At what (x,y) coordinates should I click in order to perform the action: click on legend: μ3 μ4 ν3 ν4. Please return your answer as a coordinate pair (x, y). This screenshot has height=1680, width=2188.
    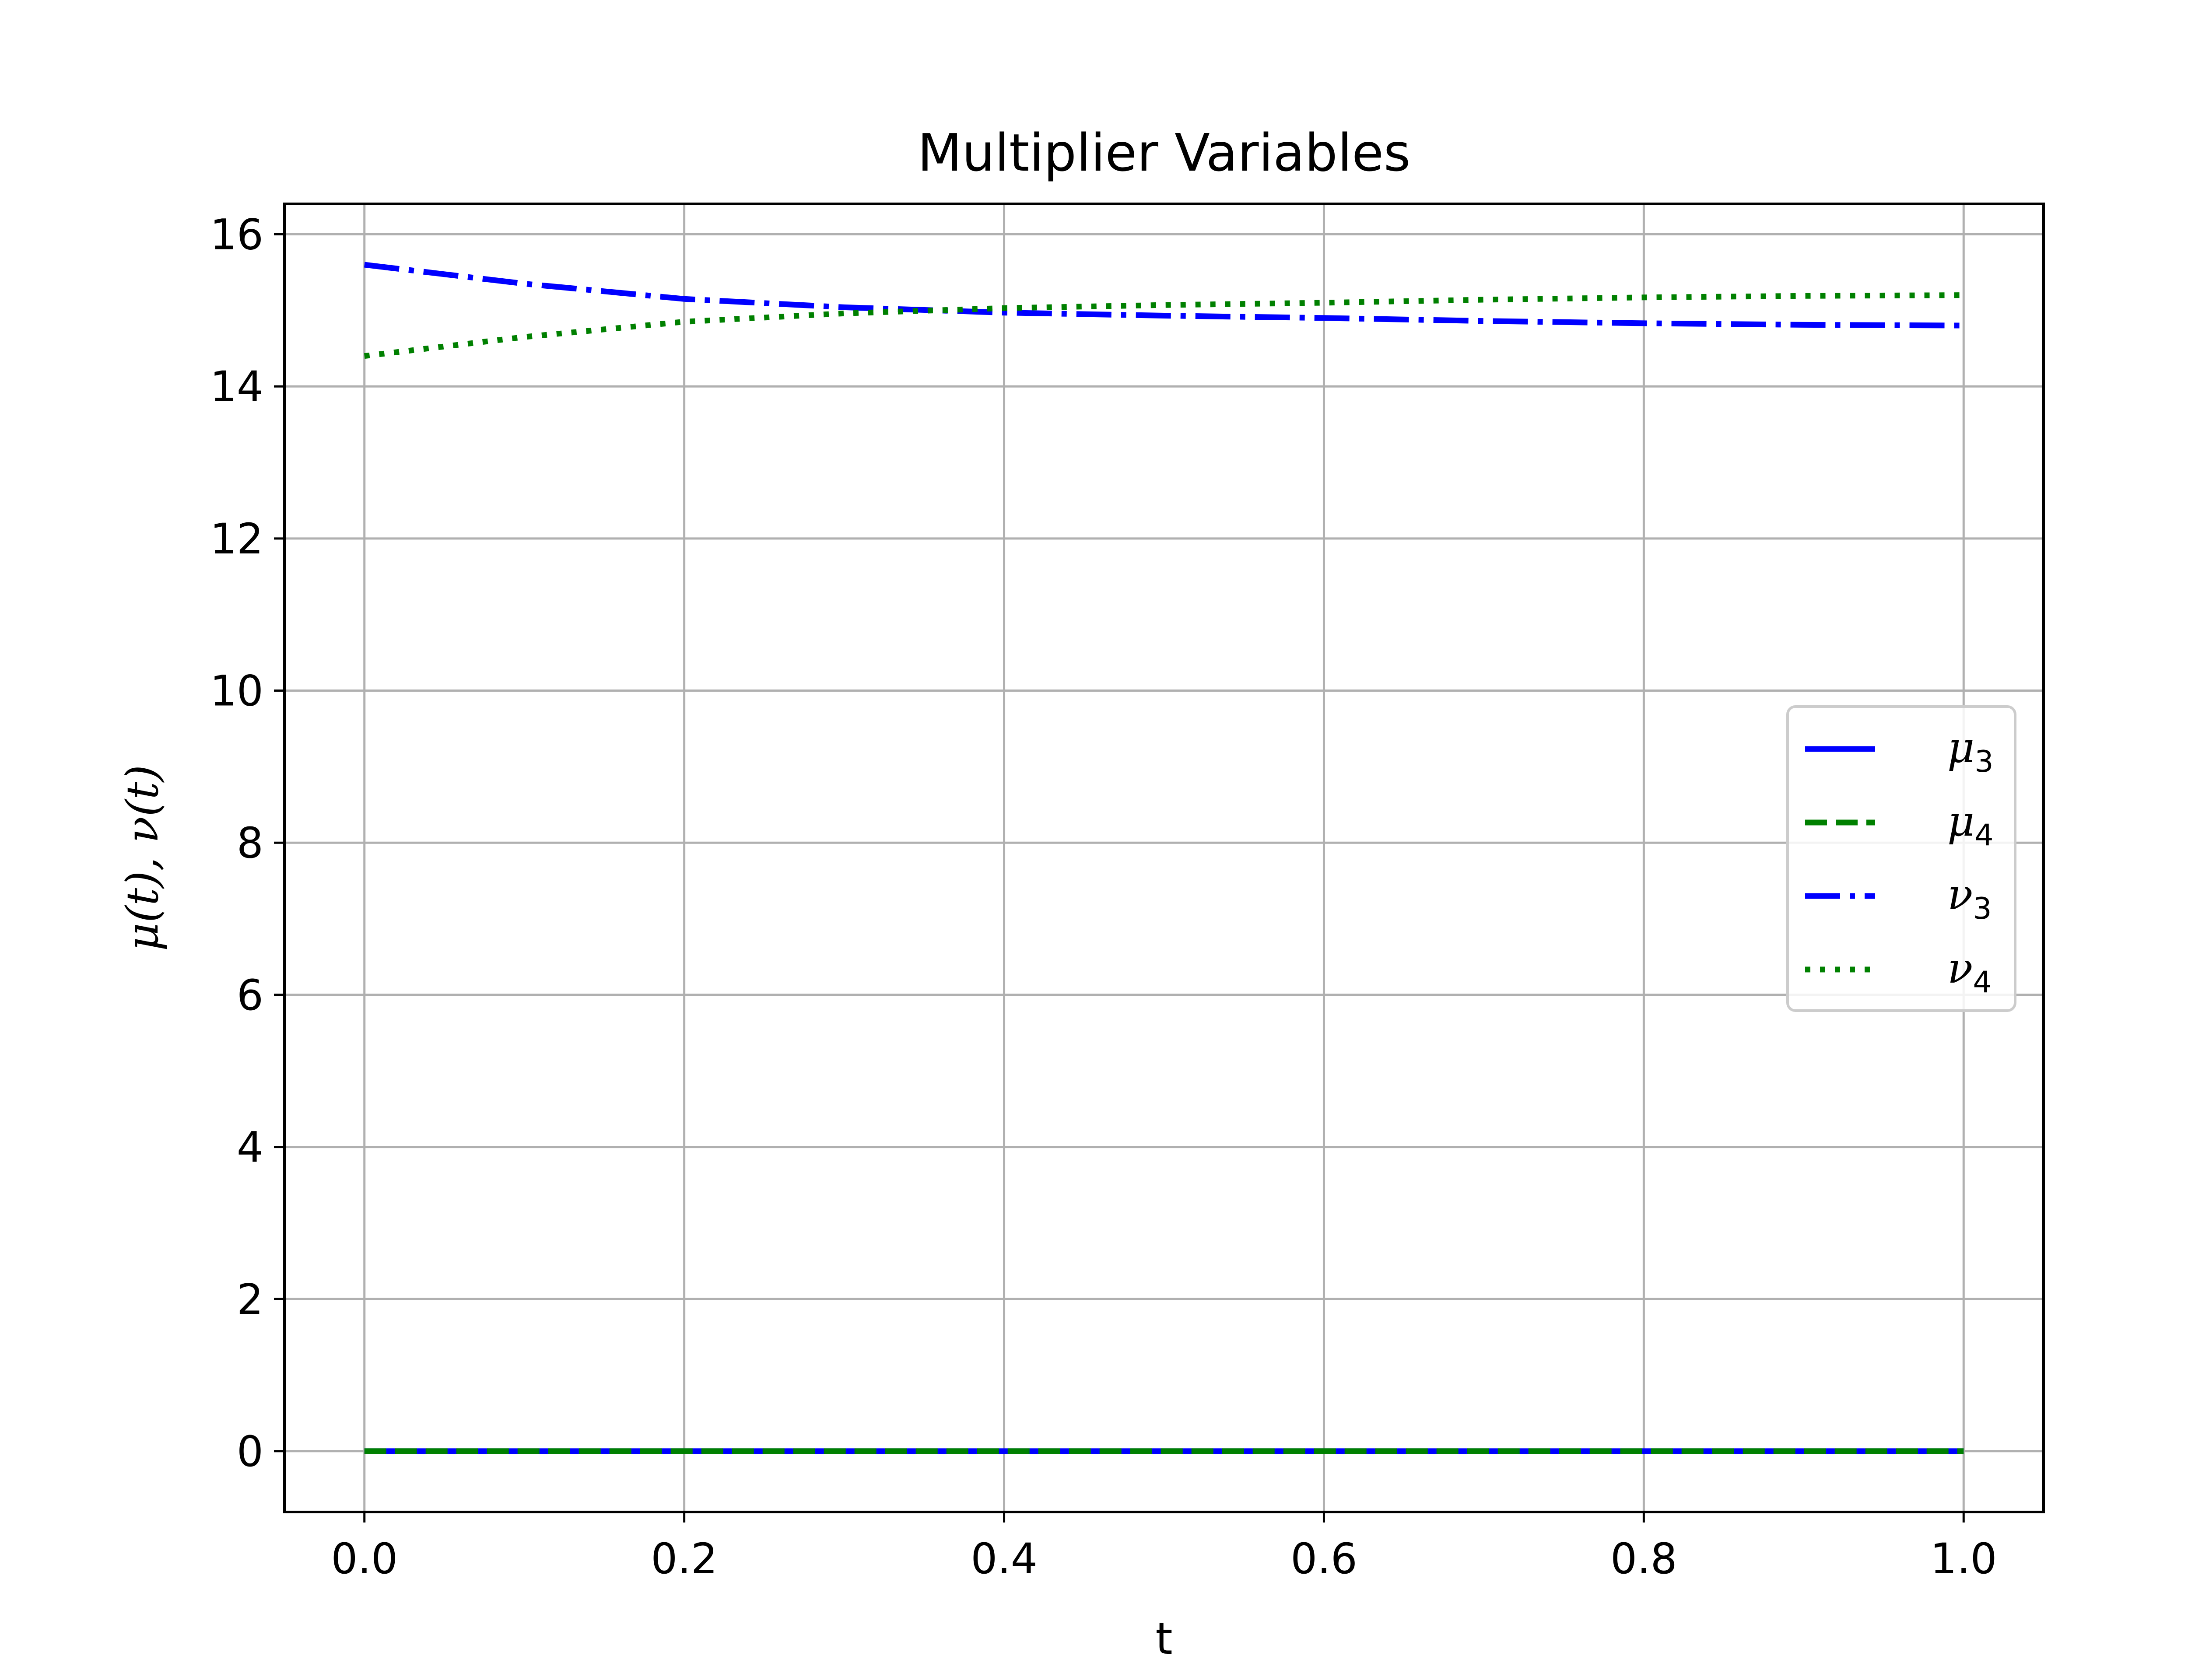
    Looking at the image, I should click on (1901, 858).